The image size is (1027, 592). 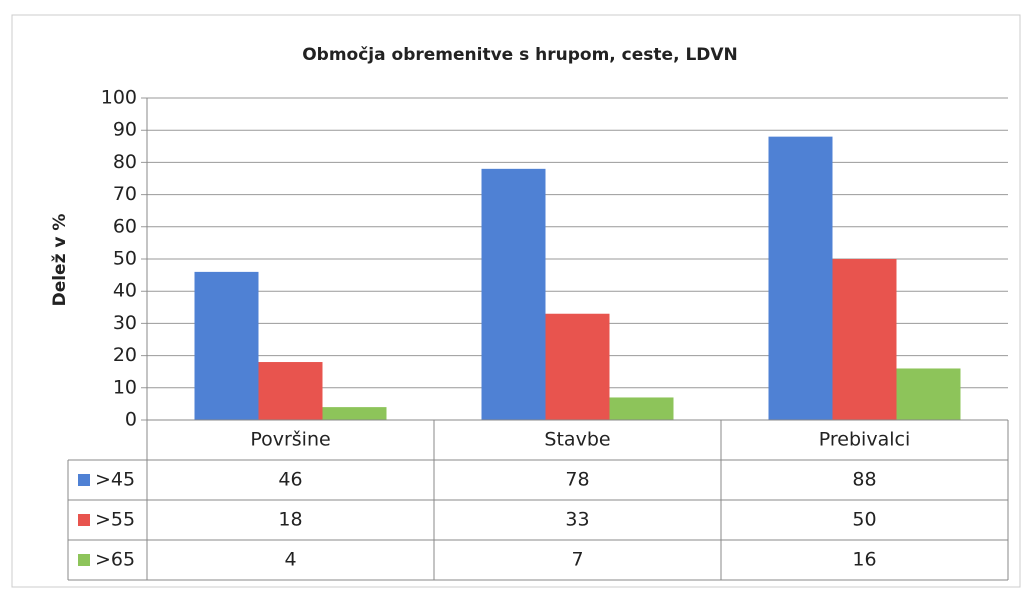 I want to click on y-tick-label: 100, so click(x=119, y=98).